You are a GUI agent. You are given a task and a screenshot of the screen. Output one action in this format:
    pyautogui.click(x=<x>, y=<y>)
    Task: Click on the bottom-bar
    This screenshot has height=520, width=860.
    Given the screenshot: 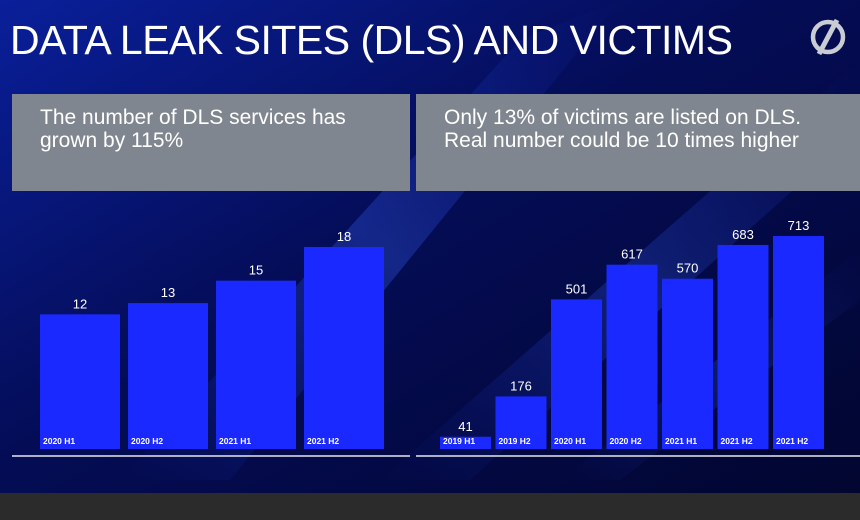 What is the action you would take?
    pyautogui.click(x=430, y=506)
    